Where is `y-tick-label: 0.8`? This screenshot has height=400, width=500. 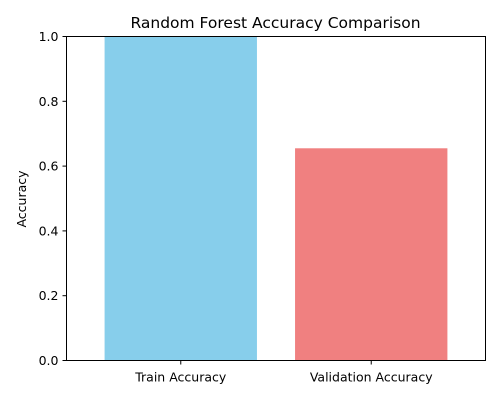 y-tick-label: 0.8 is located at coordinates (49, 101).